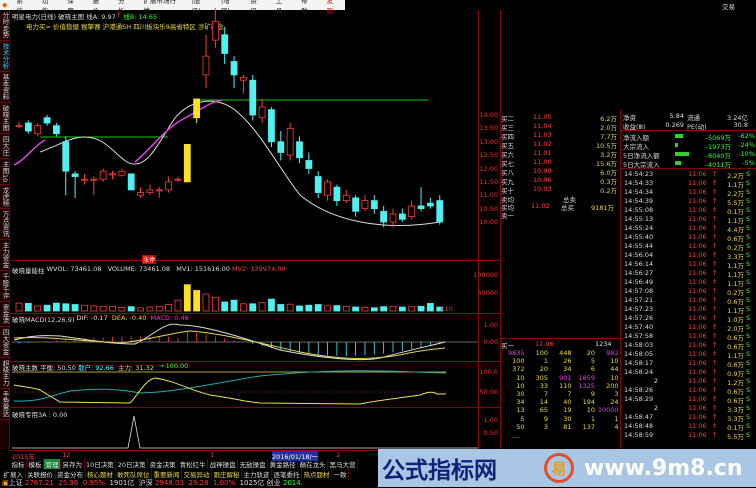  I want to click on sidebar-tab: 技术分析, so click(5, 56).